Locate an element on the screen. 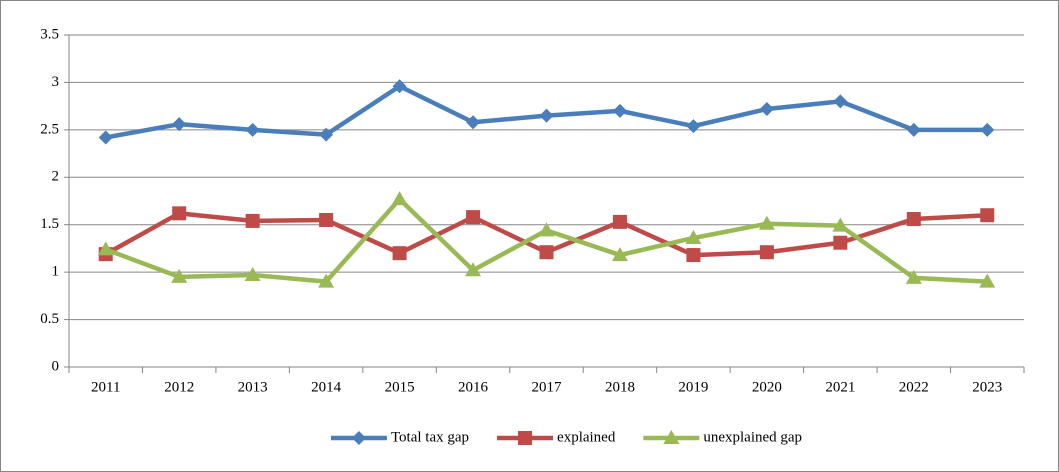 The width and height of the screenshot is (1059, 472). x-tick-label: 2017 is located at coordinates (547, 387).